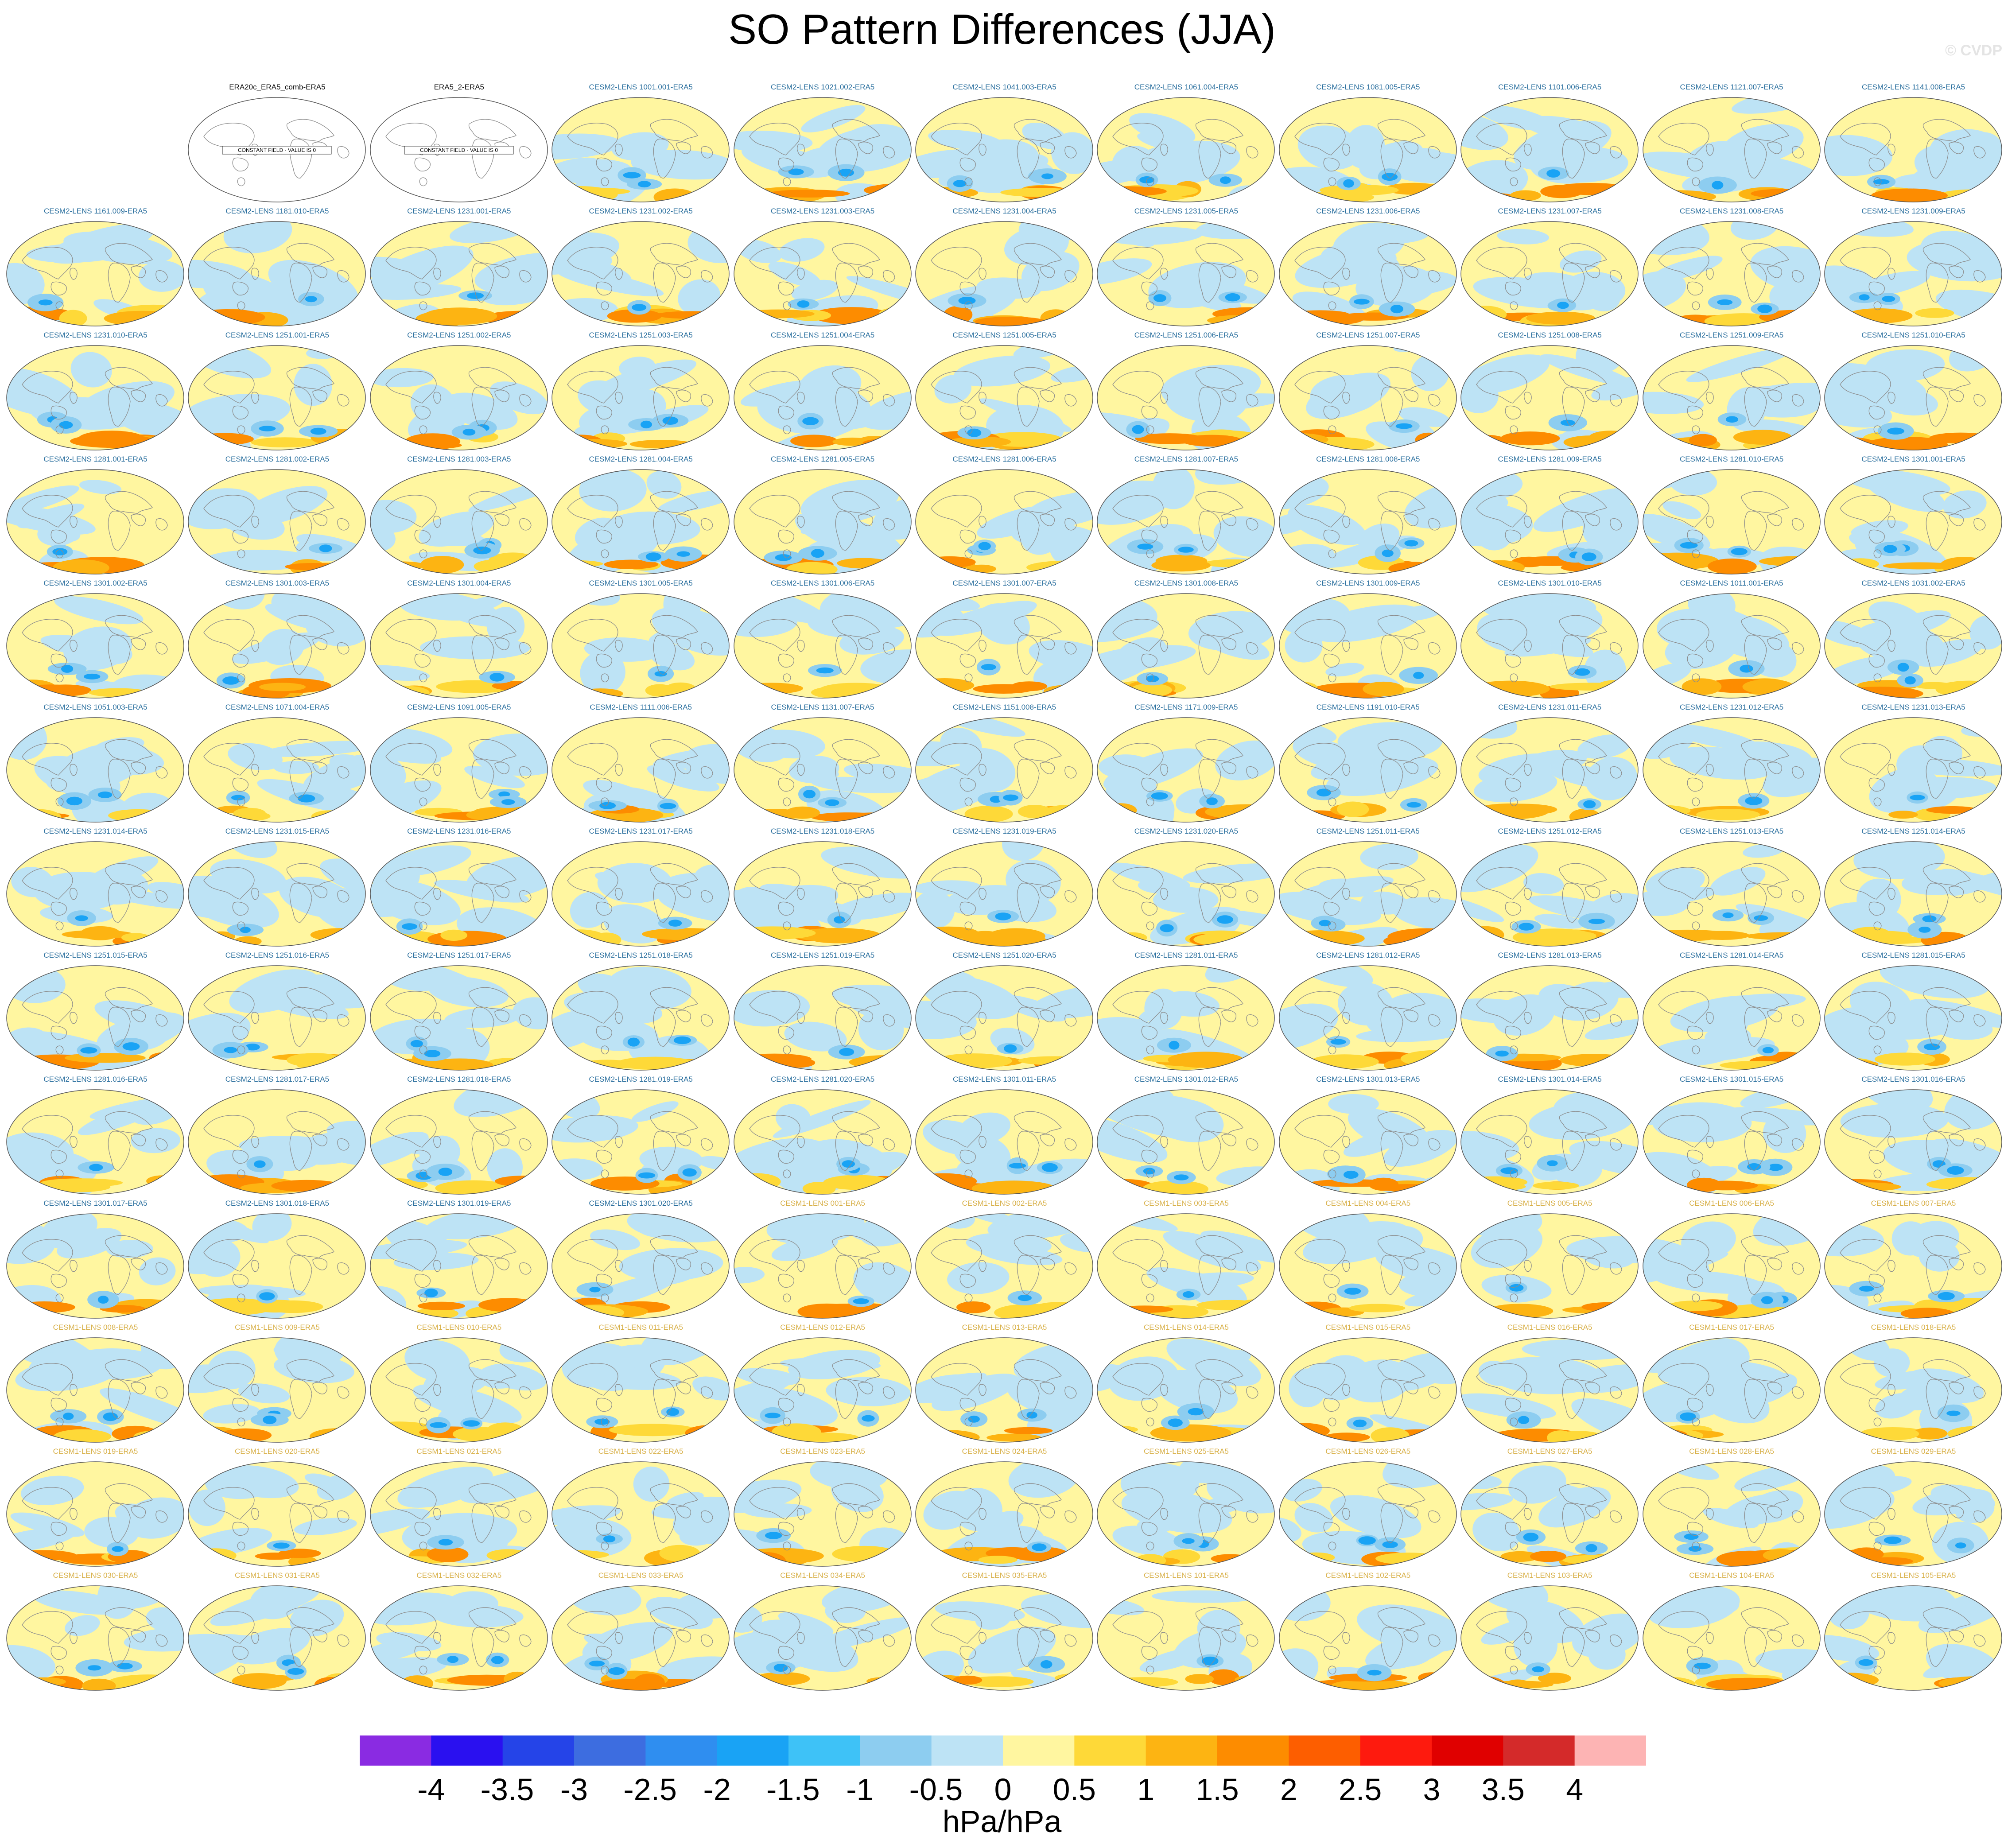 This screenshot has width=2004, height=1848. What do you see at coordinates (641, 459) in the screenshot?
I see `panel-label: CESM2-LENS 1281.004-ERA5` at bounding box center [641, 459].